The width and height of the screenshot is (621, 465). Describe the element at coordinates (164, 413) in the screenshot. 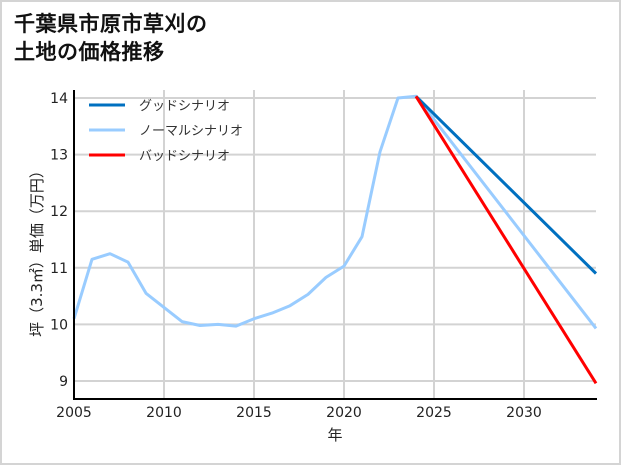

I see `x-tick-label: 2010` at that location.